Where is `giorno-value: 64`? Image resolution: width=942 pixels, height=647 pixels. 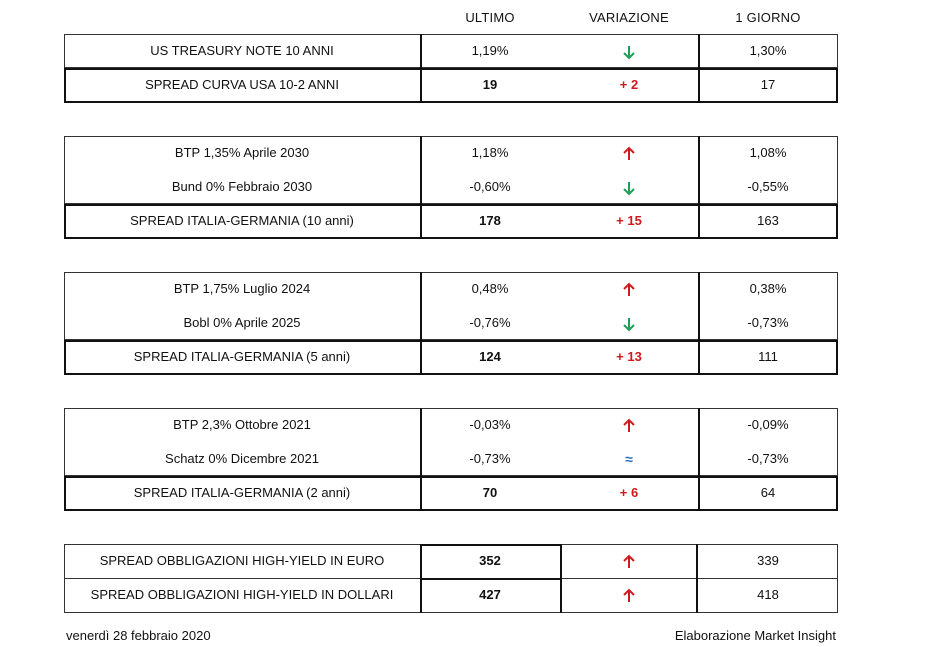
giorno-value: 64 is located at coordinates (768, 492).